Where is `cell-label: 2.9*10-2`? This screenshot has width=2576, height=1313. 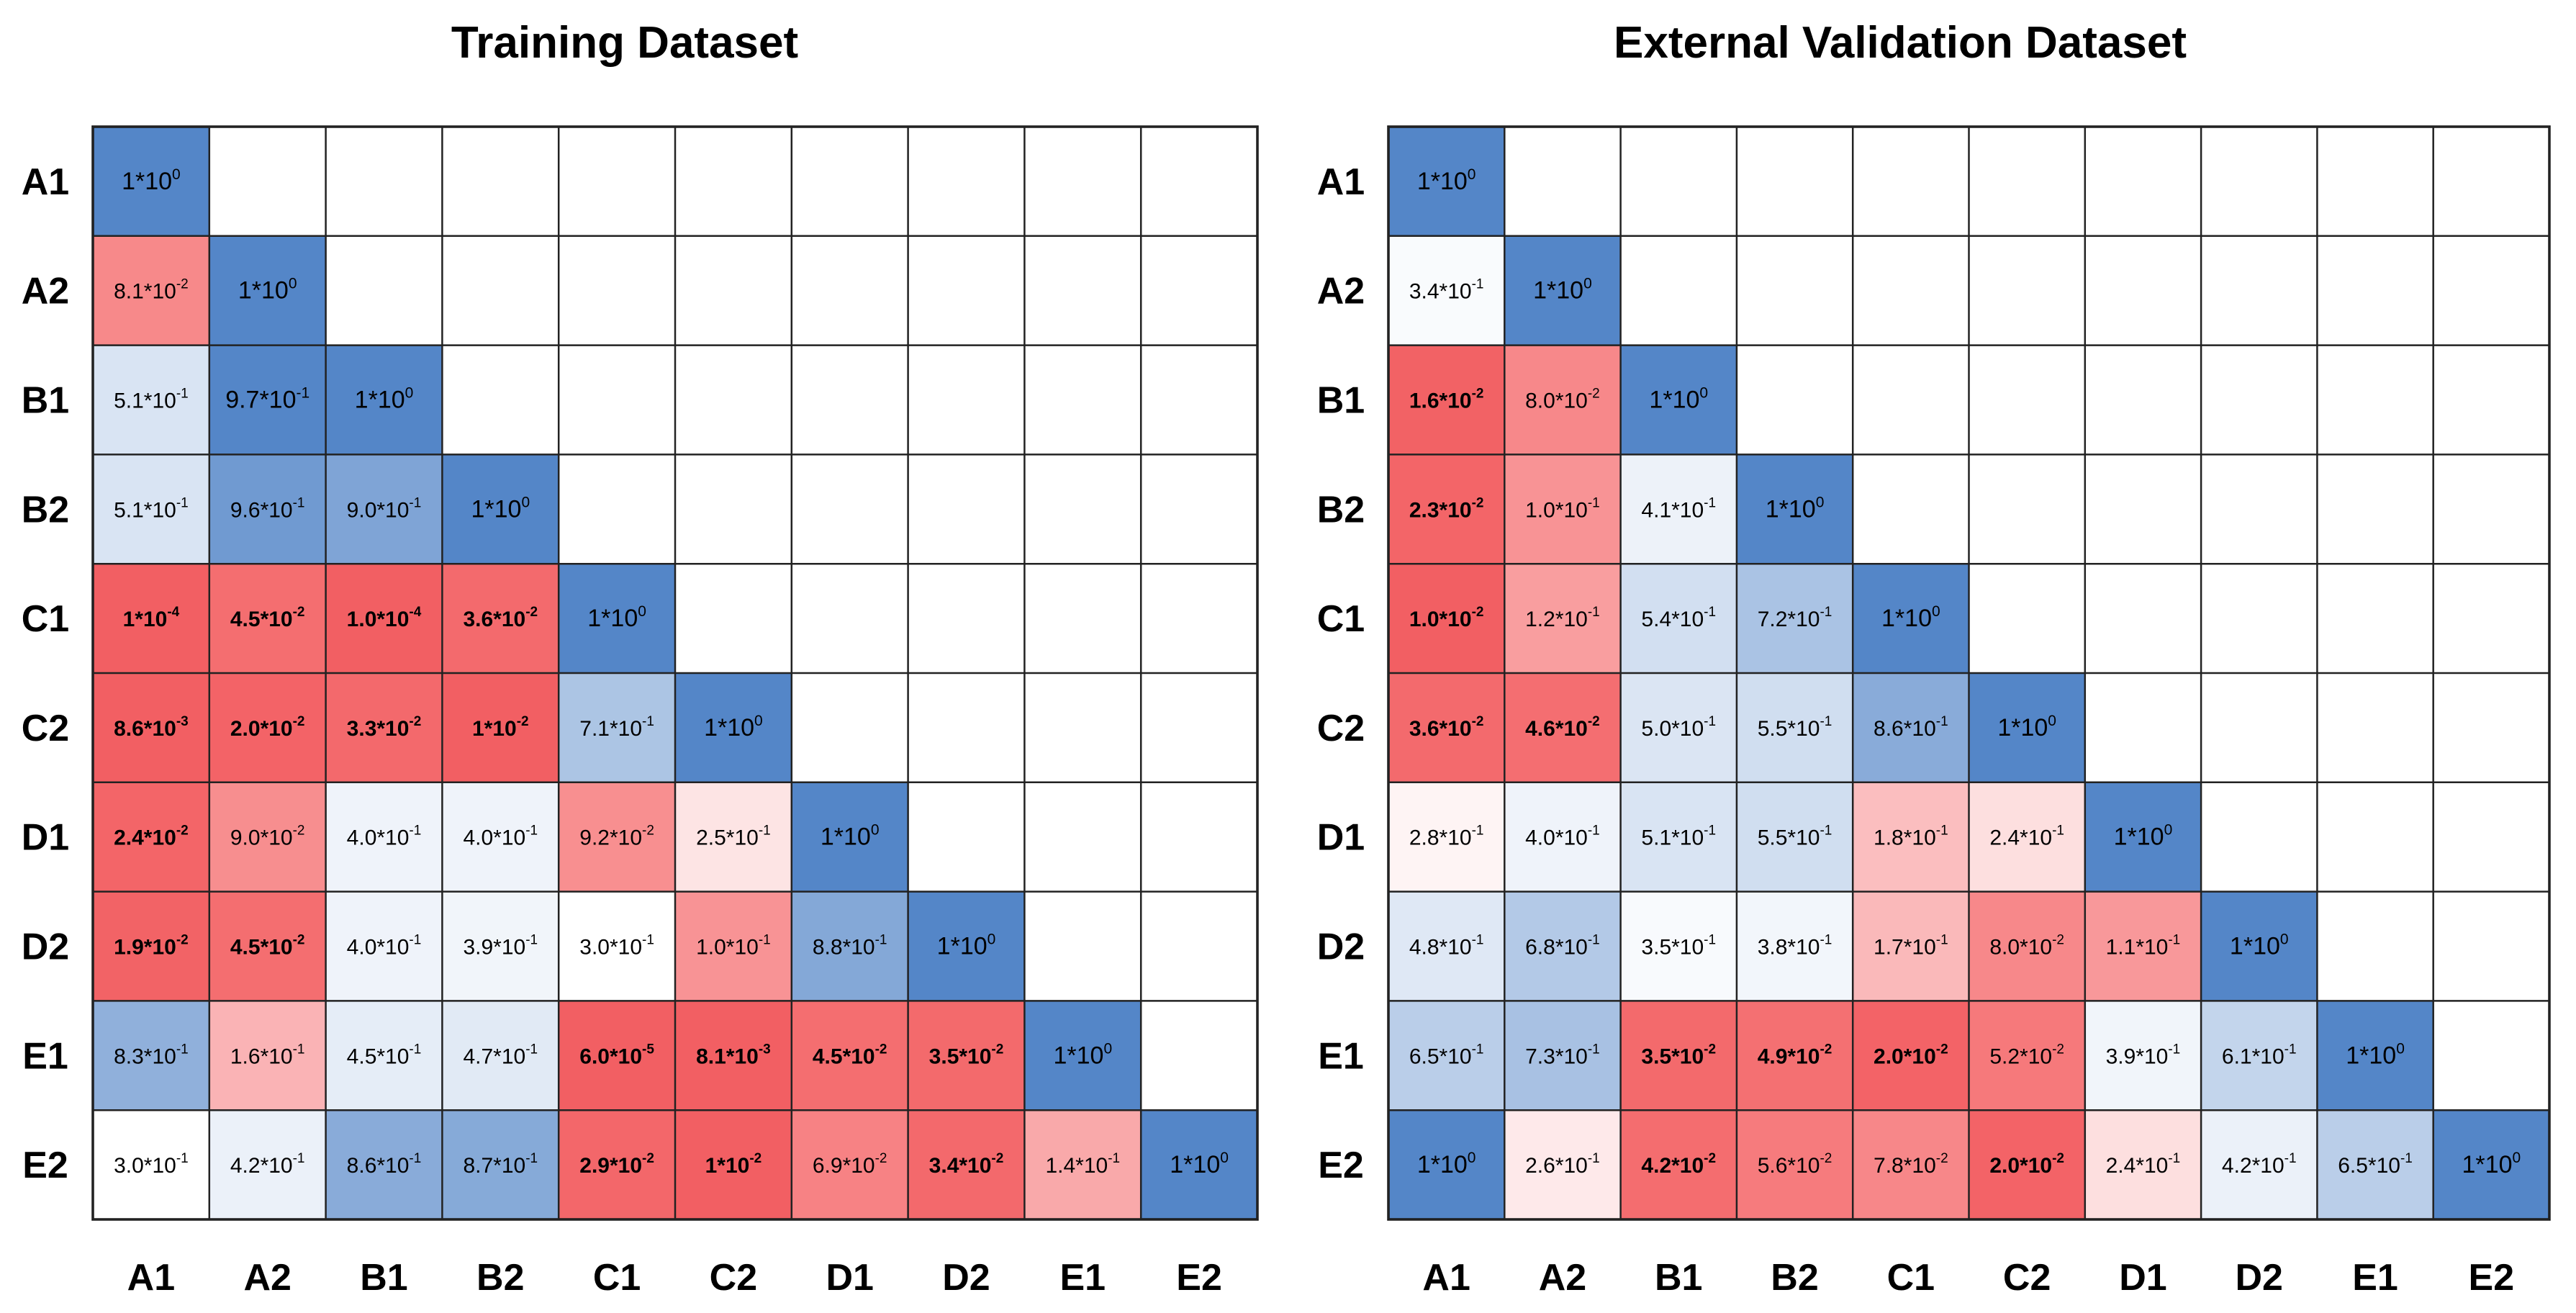 cell-label: 2.9*10-2 is located at coordinates (616, 1164).